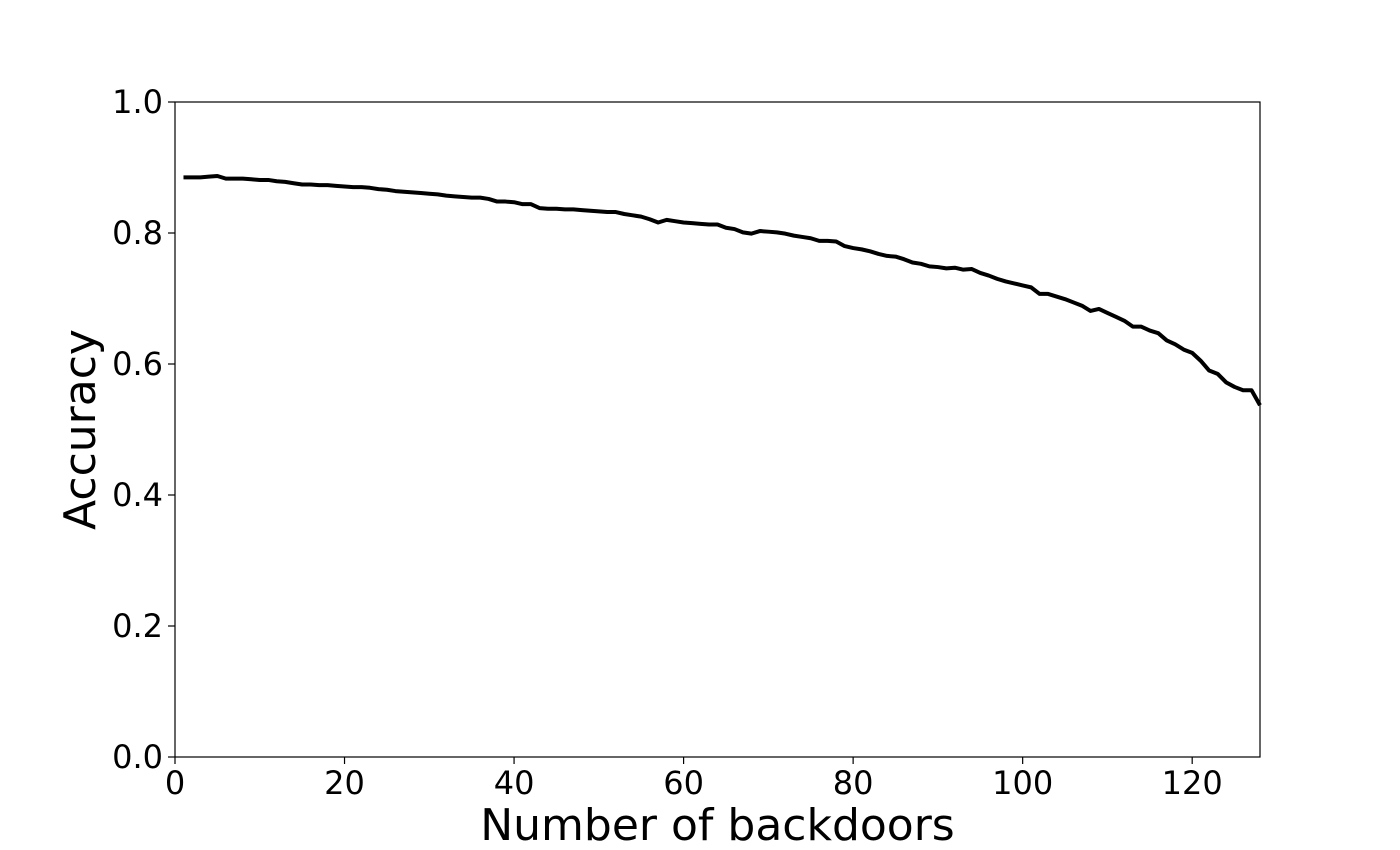  I want to click on x-tick-label: 60, so click(683, 783).